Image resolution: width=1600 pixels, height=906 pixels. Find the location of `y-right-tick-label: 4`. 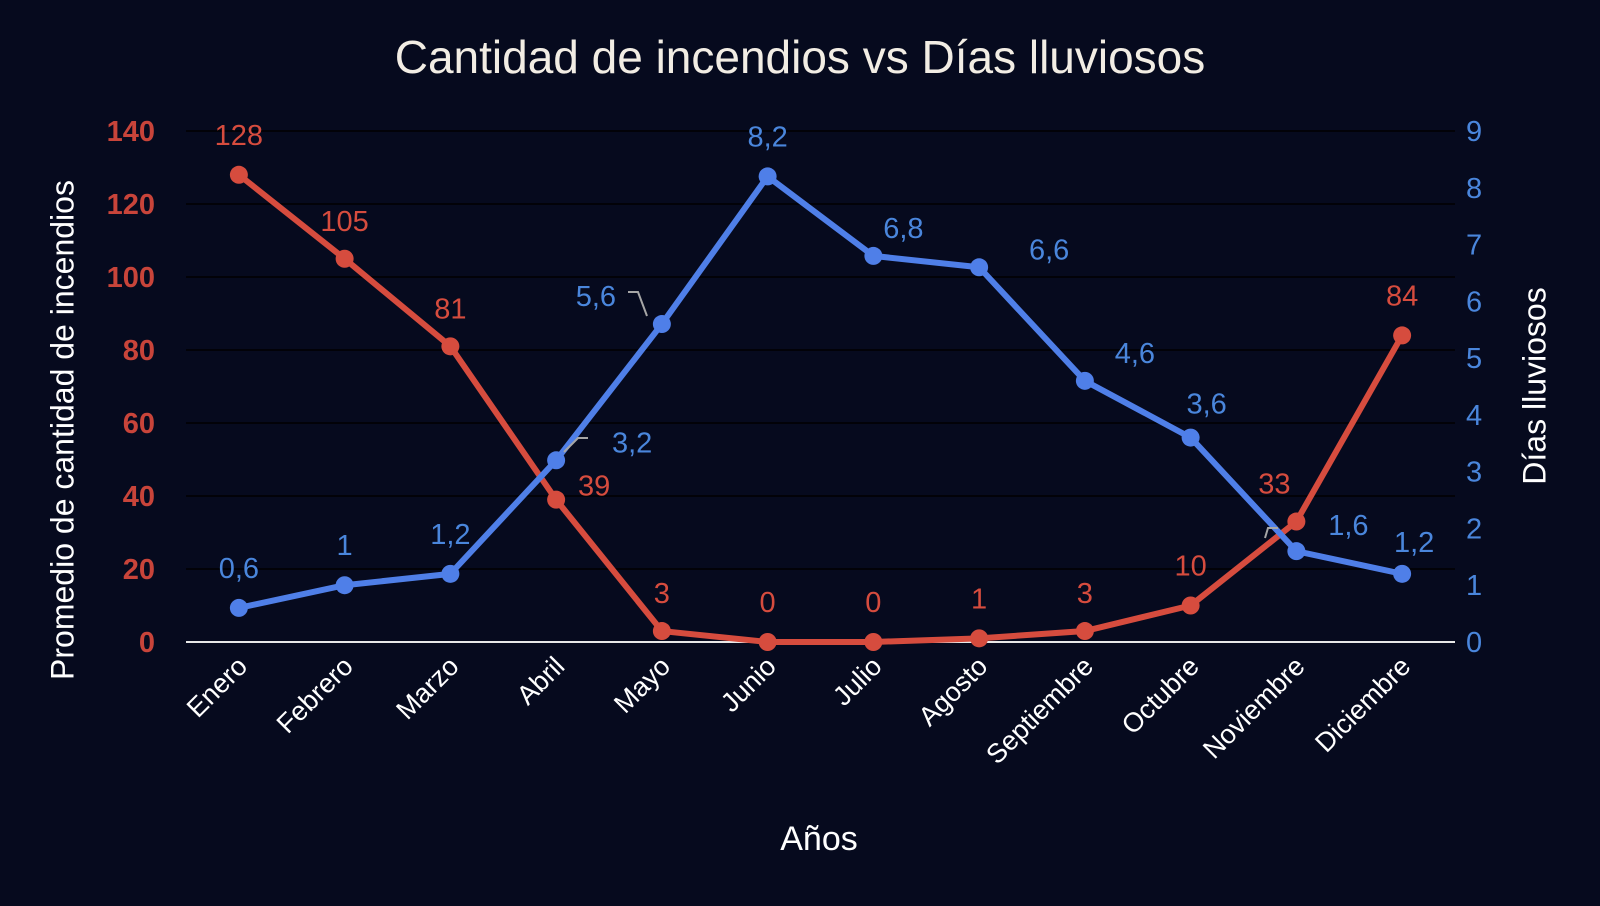

y-right-tick-label: 4 is located at coordinates (1474, 416).